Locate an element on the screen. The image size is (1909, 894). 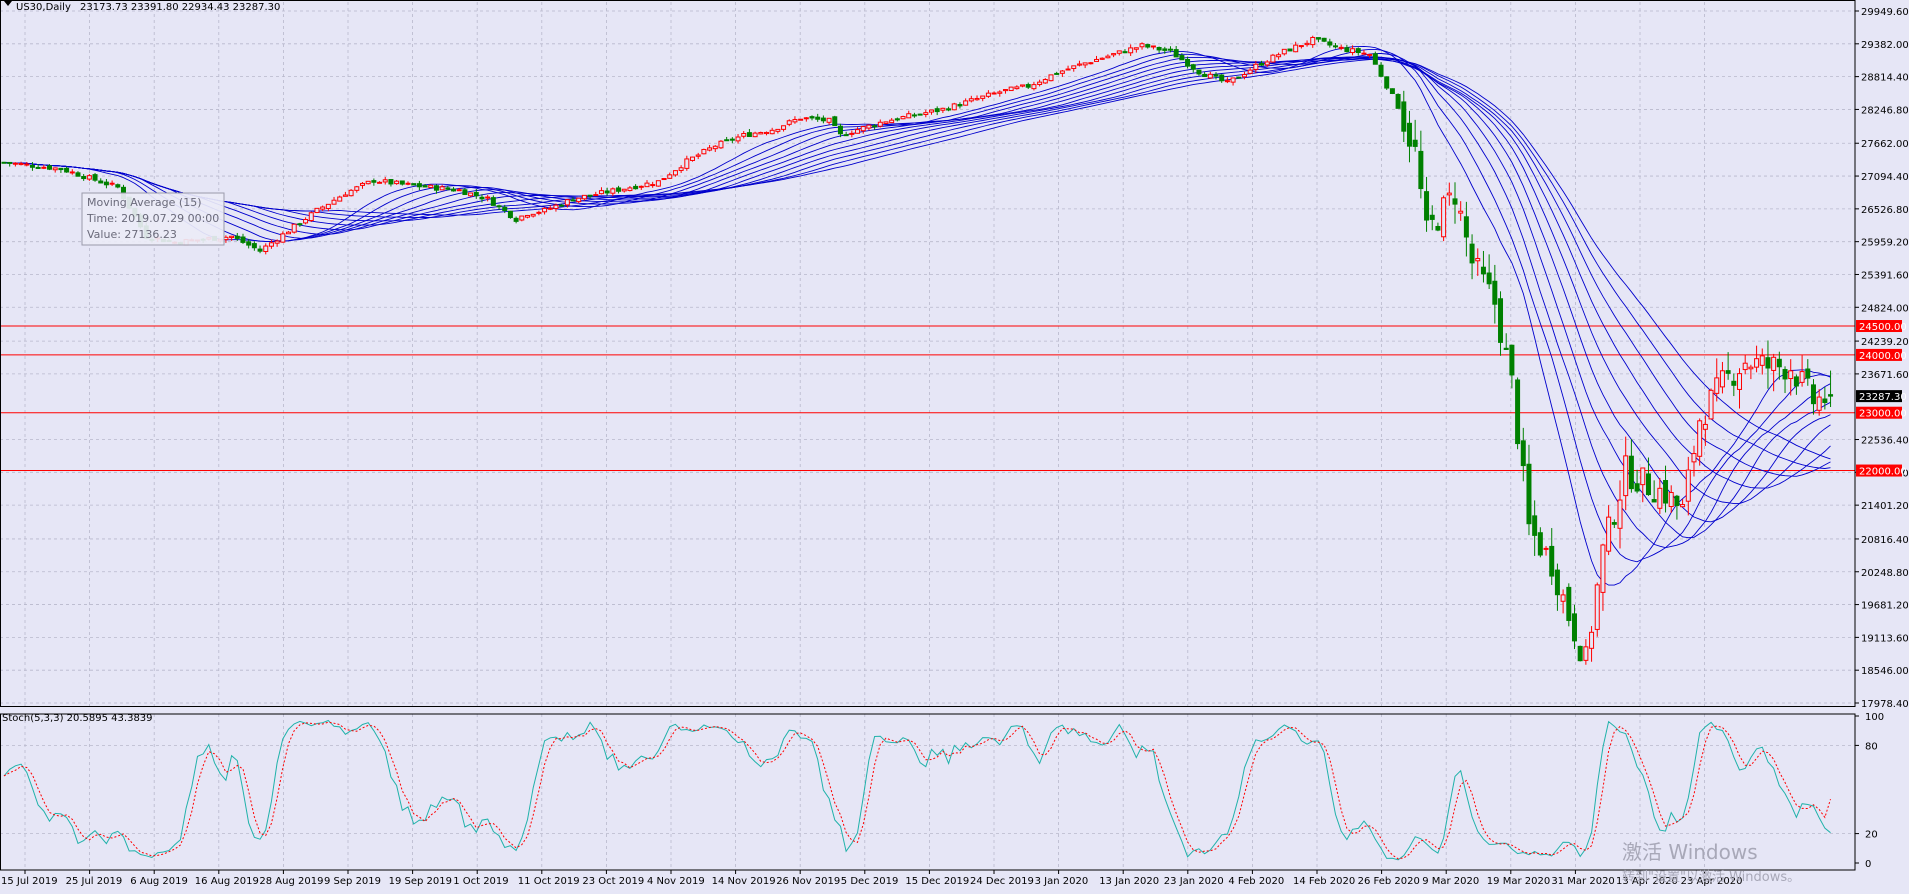
time-tick-label: 23 Oct 2019 is located at coordinates (613, 881).